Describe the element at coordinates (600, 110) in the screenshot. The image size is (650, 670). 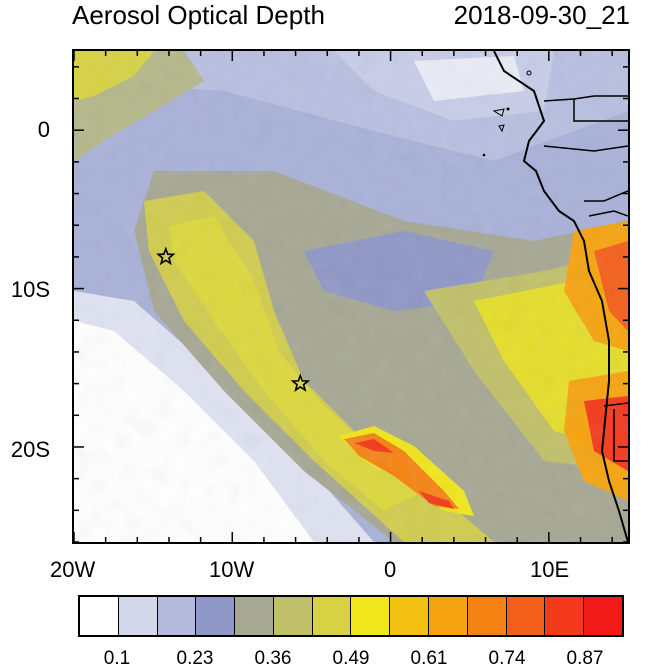
I see `border-cameroon` at that location.